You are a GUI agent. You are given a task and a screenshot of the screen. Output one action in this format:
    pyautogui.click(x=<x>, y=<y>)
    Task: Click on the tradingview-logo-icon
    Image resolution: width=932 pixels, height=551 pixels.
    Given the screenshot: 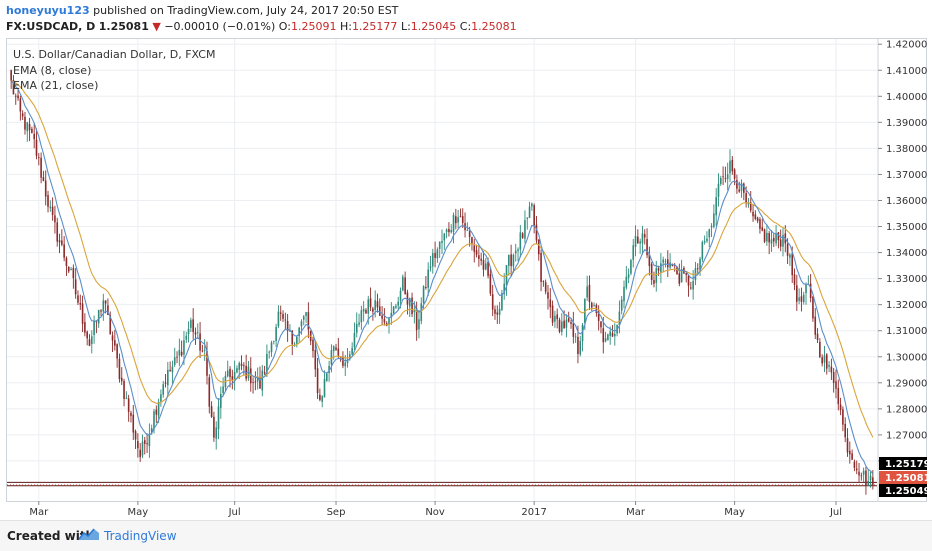 What is the action you would take?
    pyautogui.click(x=89, y=535)
    